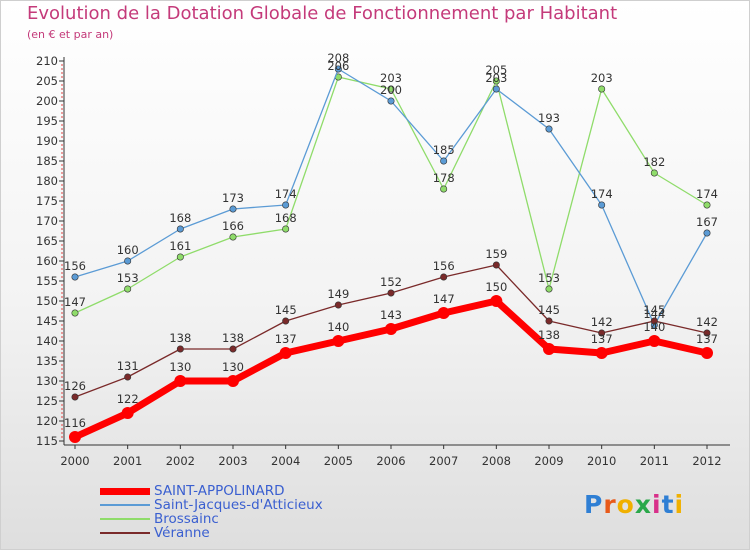  What do you see at coordinates (496, 254) in the screenshot?
I see `data-label: 159` at bounding box center [496, 254].